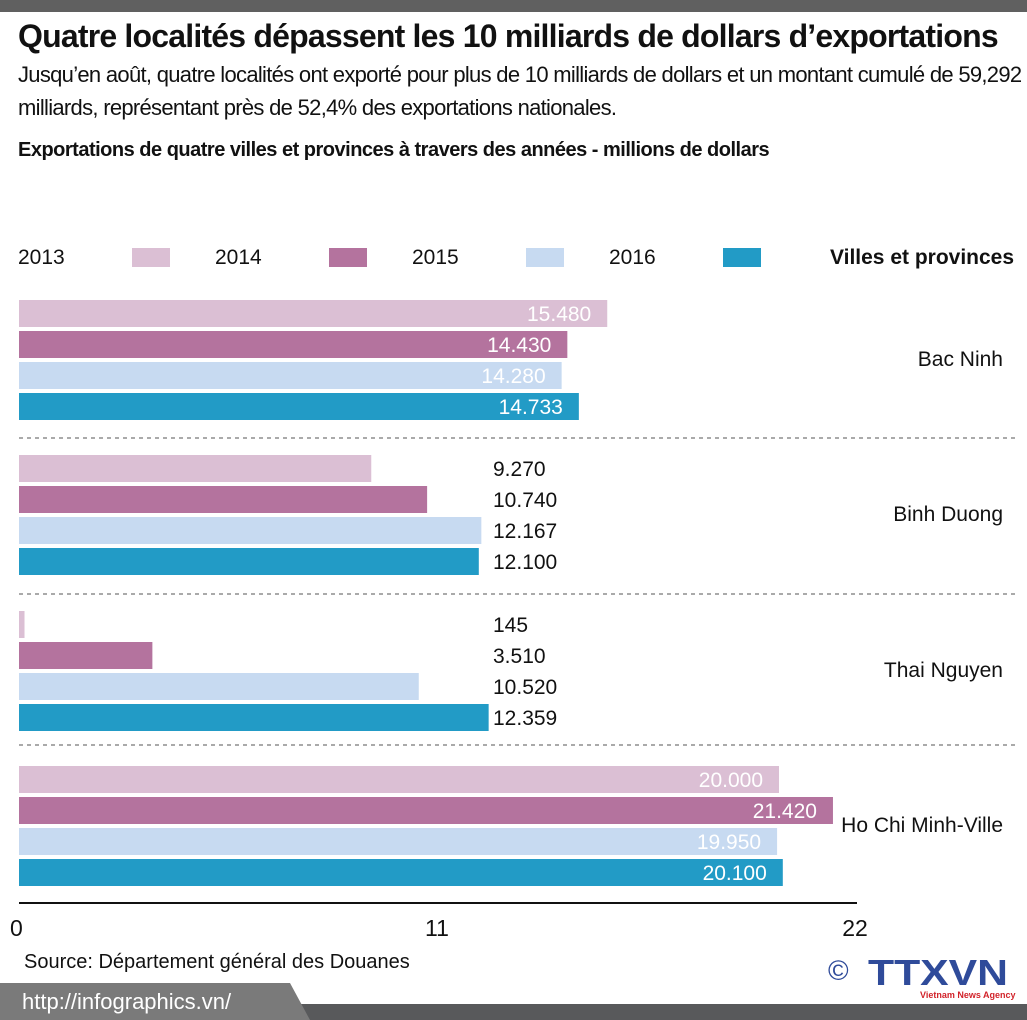 This screenshot has width=1027, height=1020. Describe the element at coordinates (86, 655) in the screenshot. I see `bar-thai-nguyen-2014` at that location.